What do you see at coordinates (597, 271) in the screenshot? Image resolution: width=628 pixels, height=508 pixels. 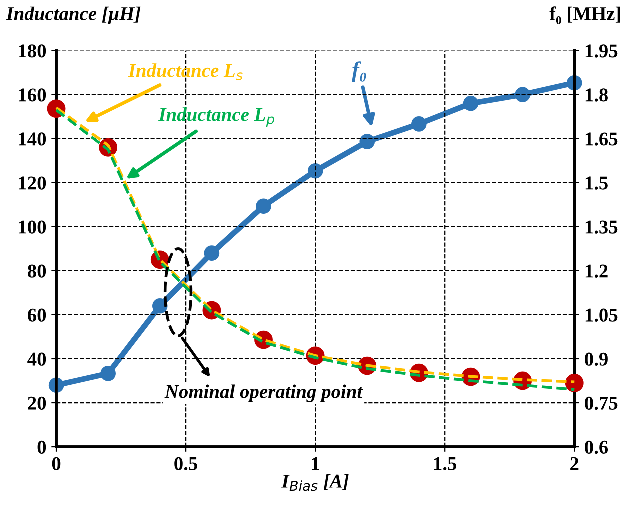 I see `y2-tick-label: 1.2` at bounding box center [597, 271].